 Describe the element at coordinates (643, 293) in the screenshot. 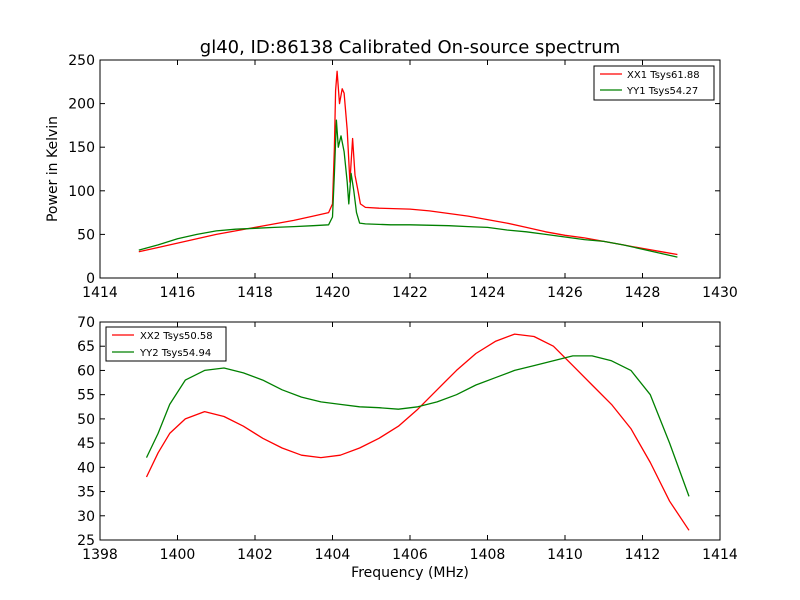

I see `top-xtick-label: 1428` at that location.